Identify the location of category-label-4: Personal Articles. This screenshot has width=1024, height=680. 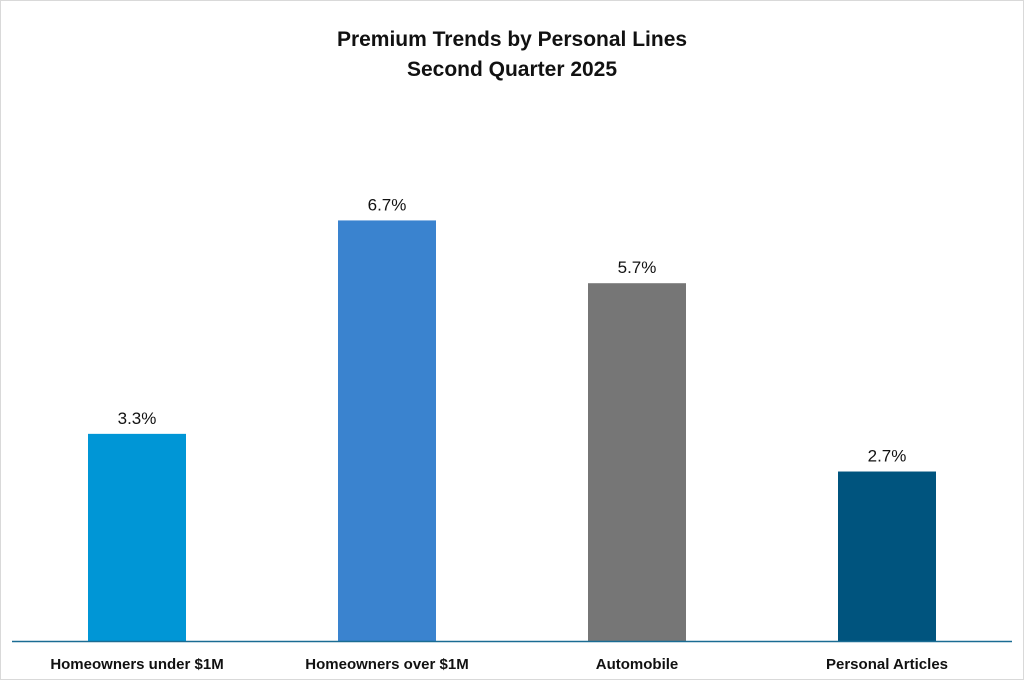
(887, 664).